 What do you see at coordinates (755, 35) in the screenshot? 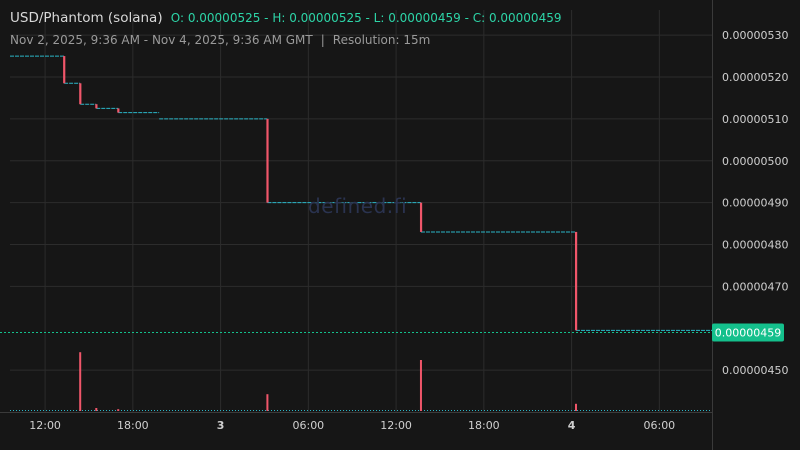
I see `y-tick-label: 0.00000530` at bounding box center [755, 35].